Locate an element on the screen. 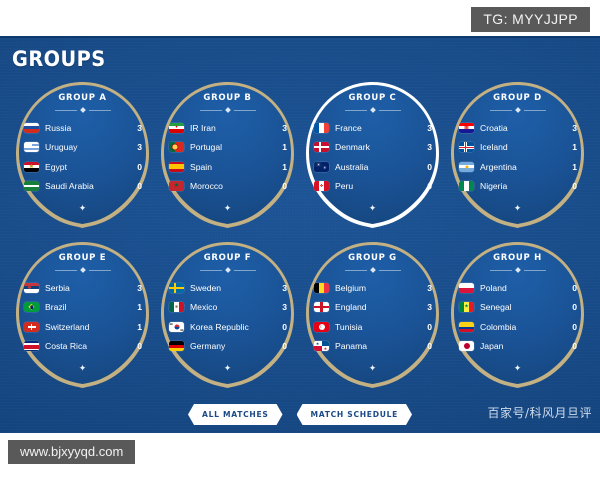  team-row: ❖ Peru 0 is located at coordinates (373, 187).